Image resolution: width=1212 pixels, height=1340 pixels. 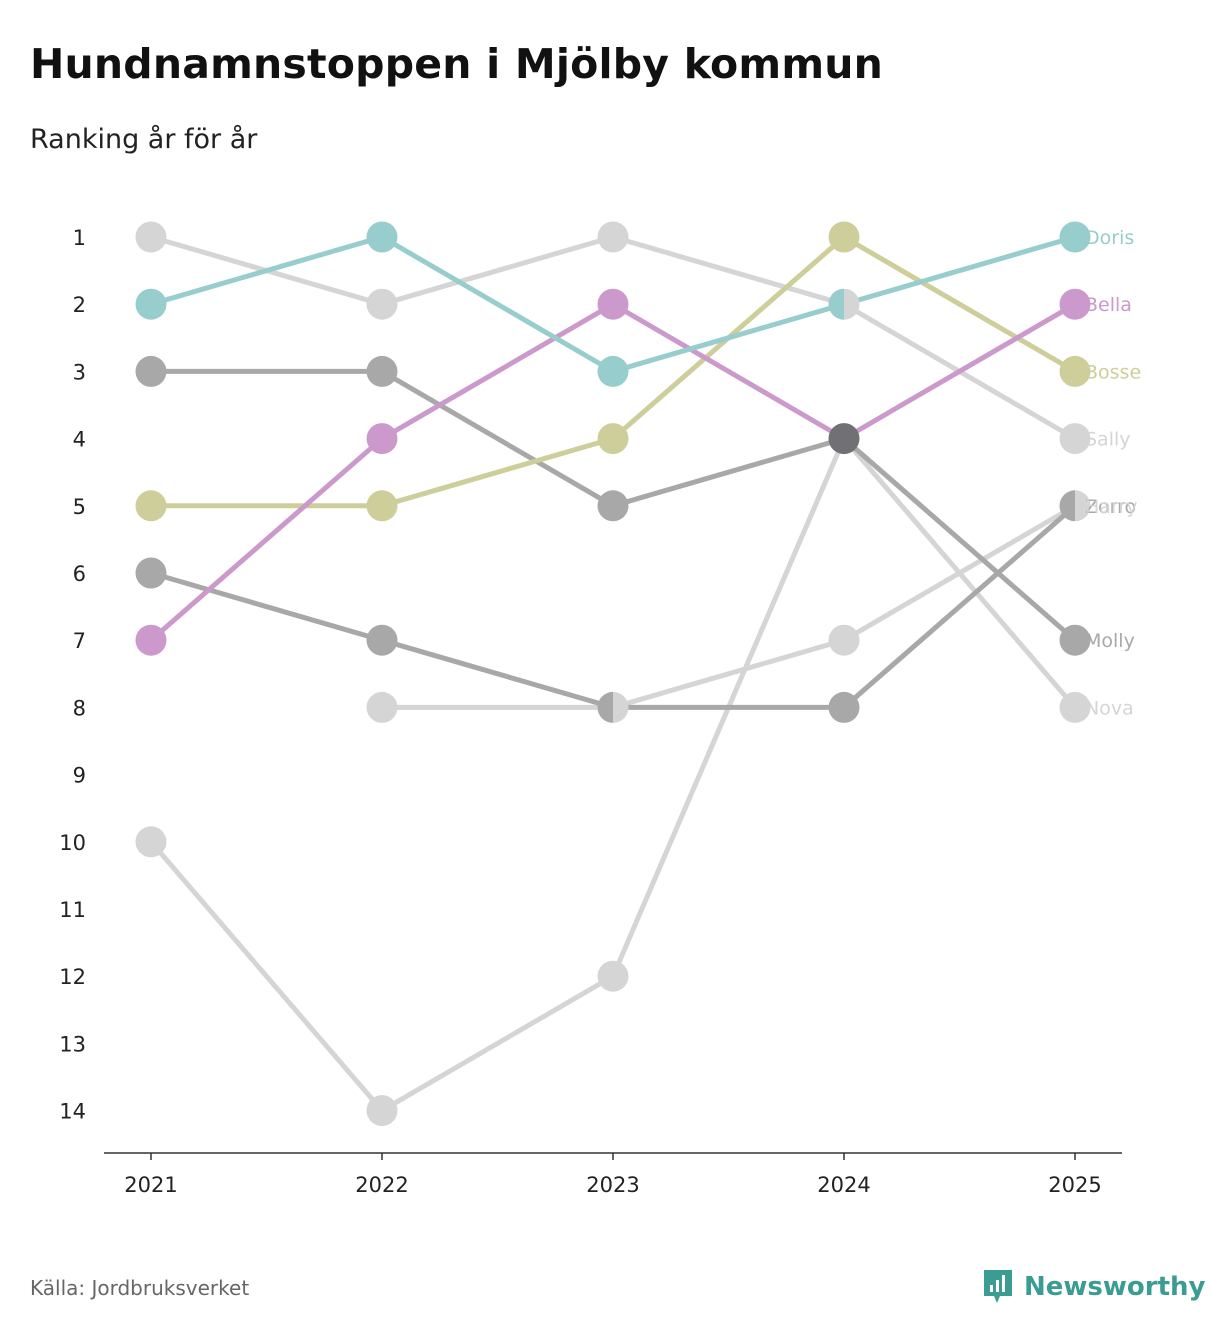 I want to click on x-tick-label: 2024, so click(x=843, y=1185).